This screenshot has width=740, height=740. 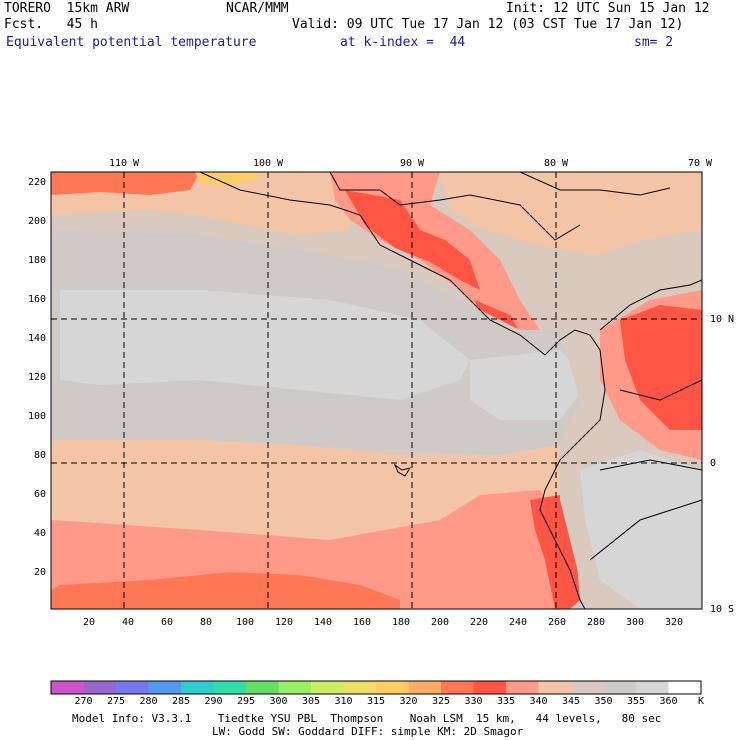 I want to click on x-tick: 60, so click(x=167, y=622).